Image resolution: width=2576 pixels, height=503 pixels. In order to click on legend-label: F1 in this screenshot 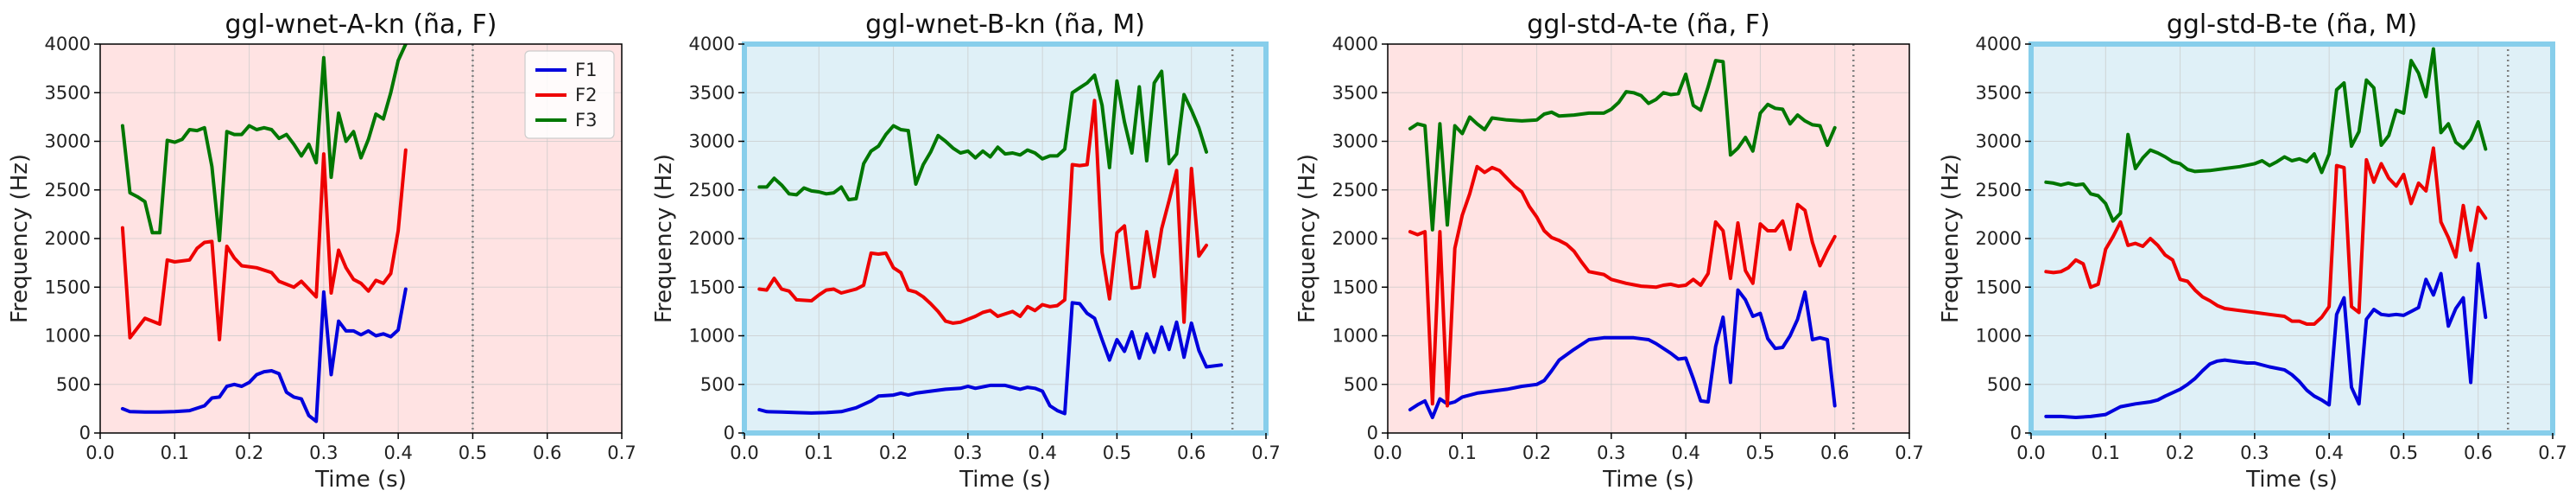, I will do `click(586, 70)`.